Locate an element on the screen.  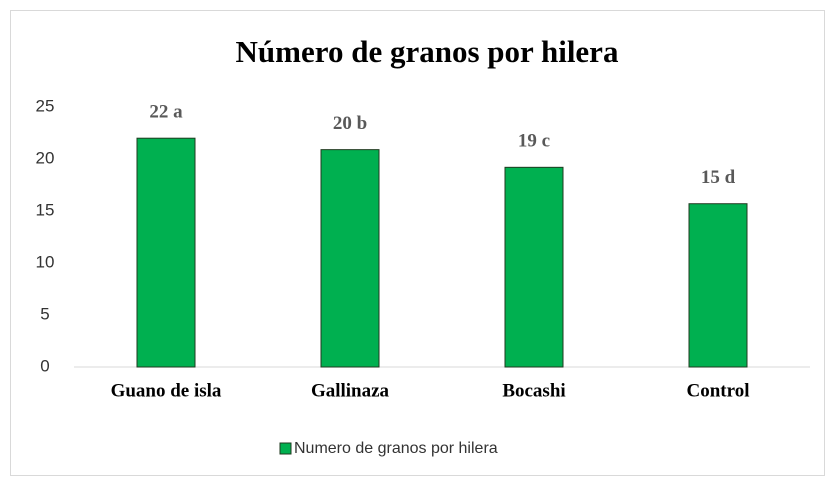
y-tick-label: 15 is located at coordinates (45, 209).